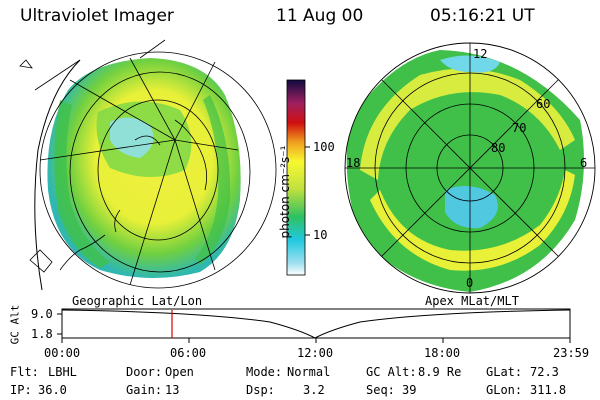 The image size is (600, 400). Describe the element at coordinates (440, 372) in the screenshot. I see `footer-gcalt-value: 8.9 Re` at that location.